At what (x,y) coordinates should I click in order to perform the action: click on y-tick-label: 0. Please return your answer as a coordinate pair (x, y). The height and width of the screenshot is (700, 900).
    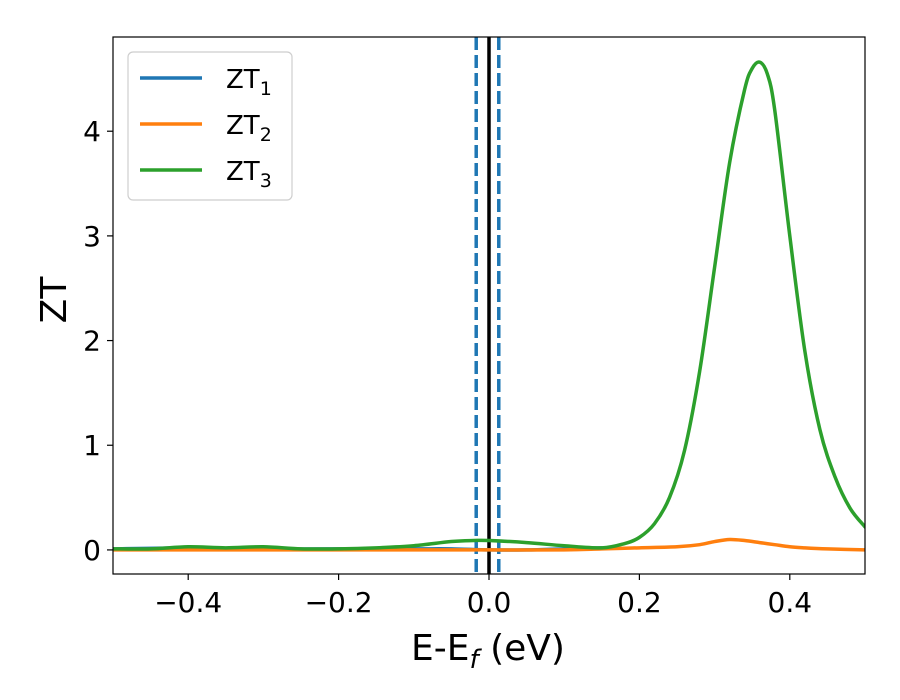
    Looking at the image, I should click on (92, 550).